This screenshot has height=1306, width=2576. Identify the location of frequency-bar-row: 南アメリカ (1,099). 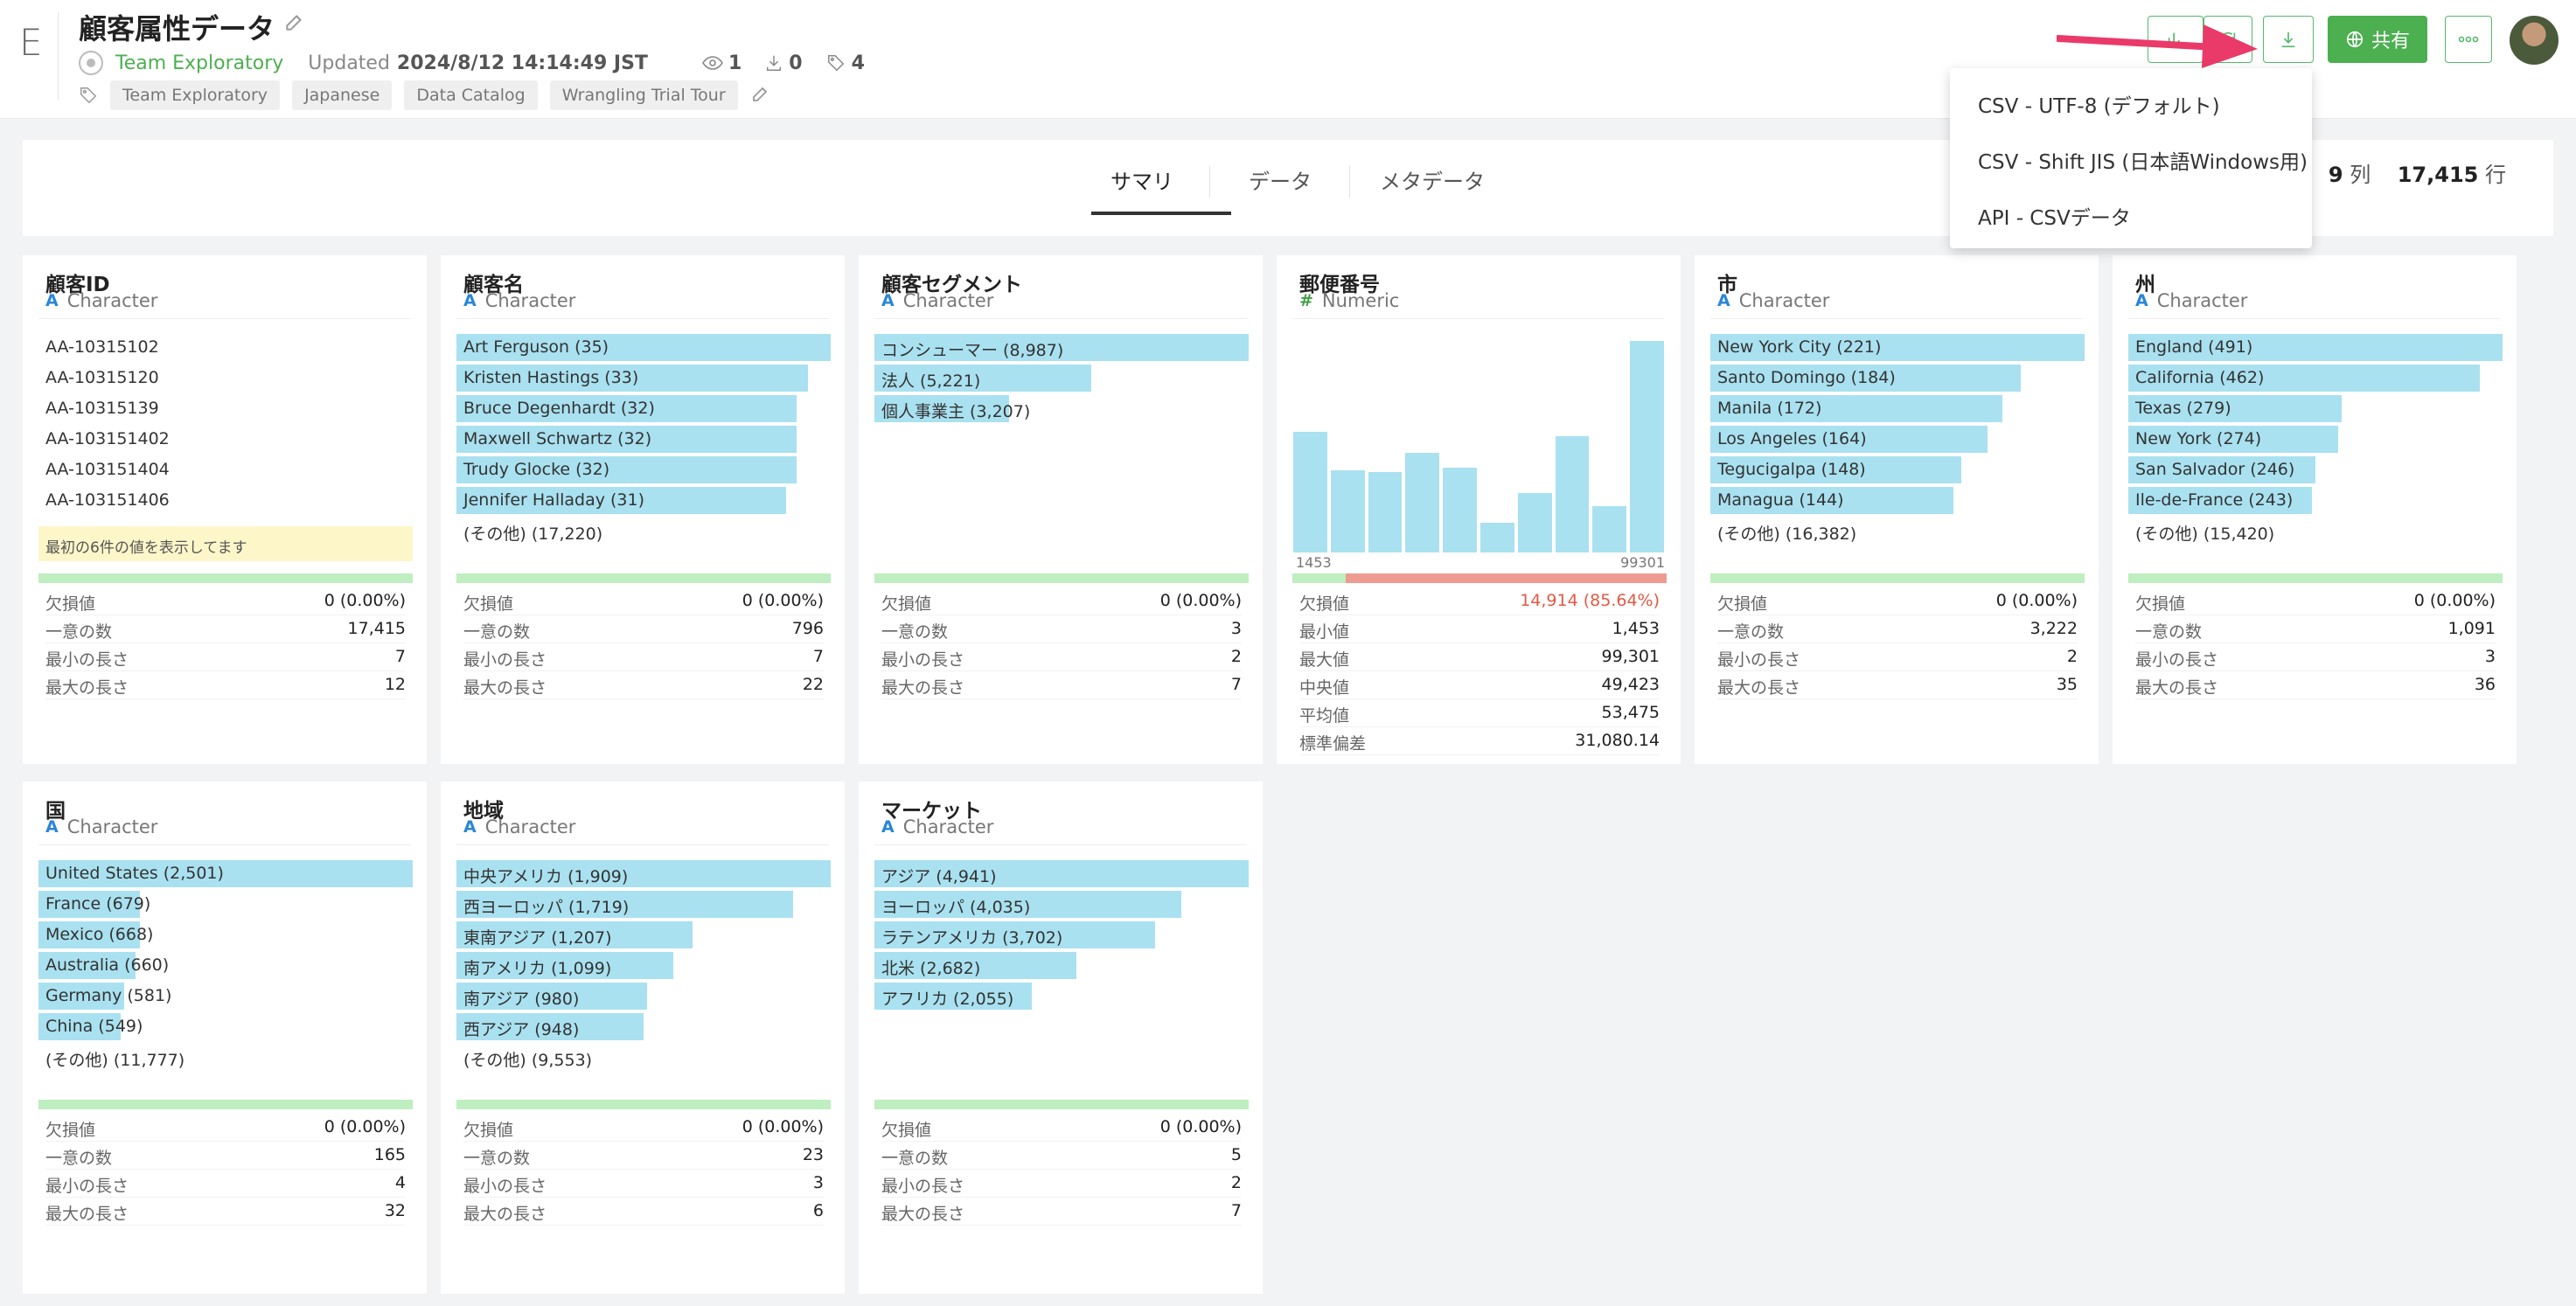
(643, 967).